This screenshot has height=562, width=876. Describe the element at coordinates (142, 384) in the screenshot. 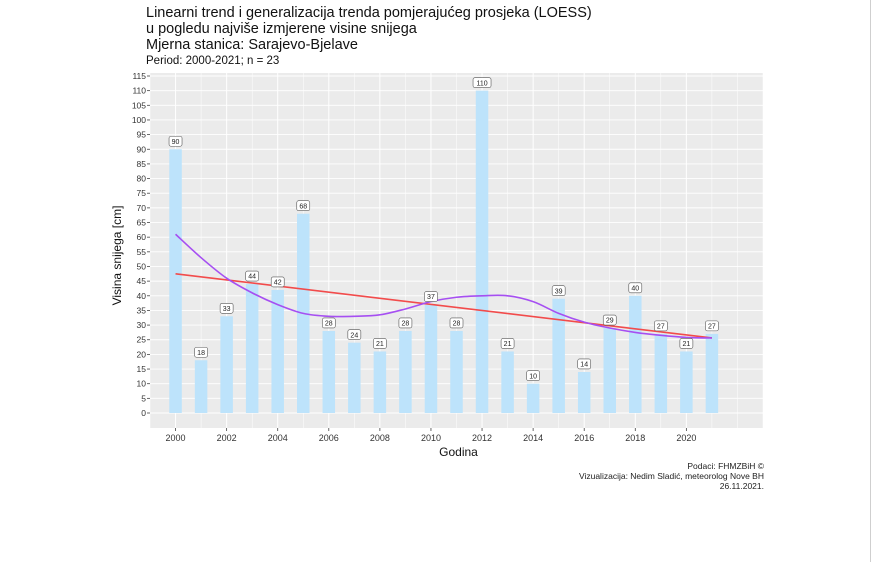

I see `y-tick-label: 10` at that location.